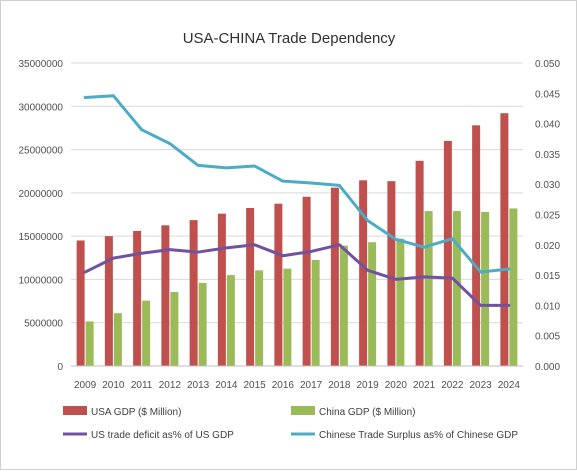  What do you see at coordinates (396, 385) in the screenshot?
I see `x-tick-label: 2020` at bounding box center [396, 385].